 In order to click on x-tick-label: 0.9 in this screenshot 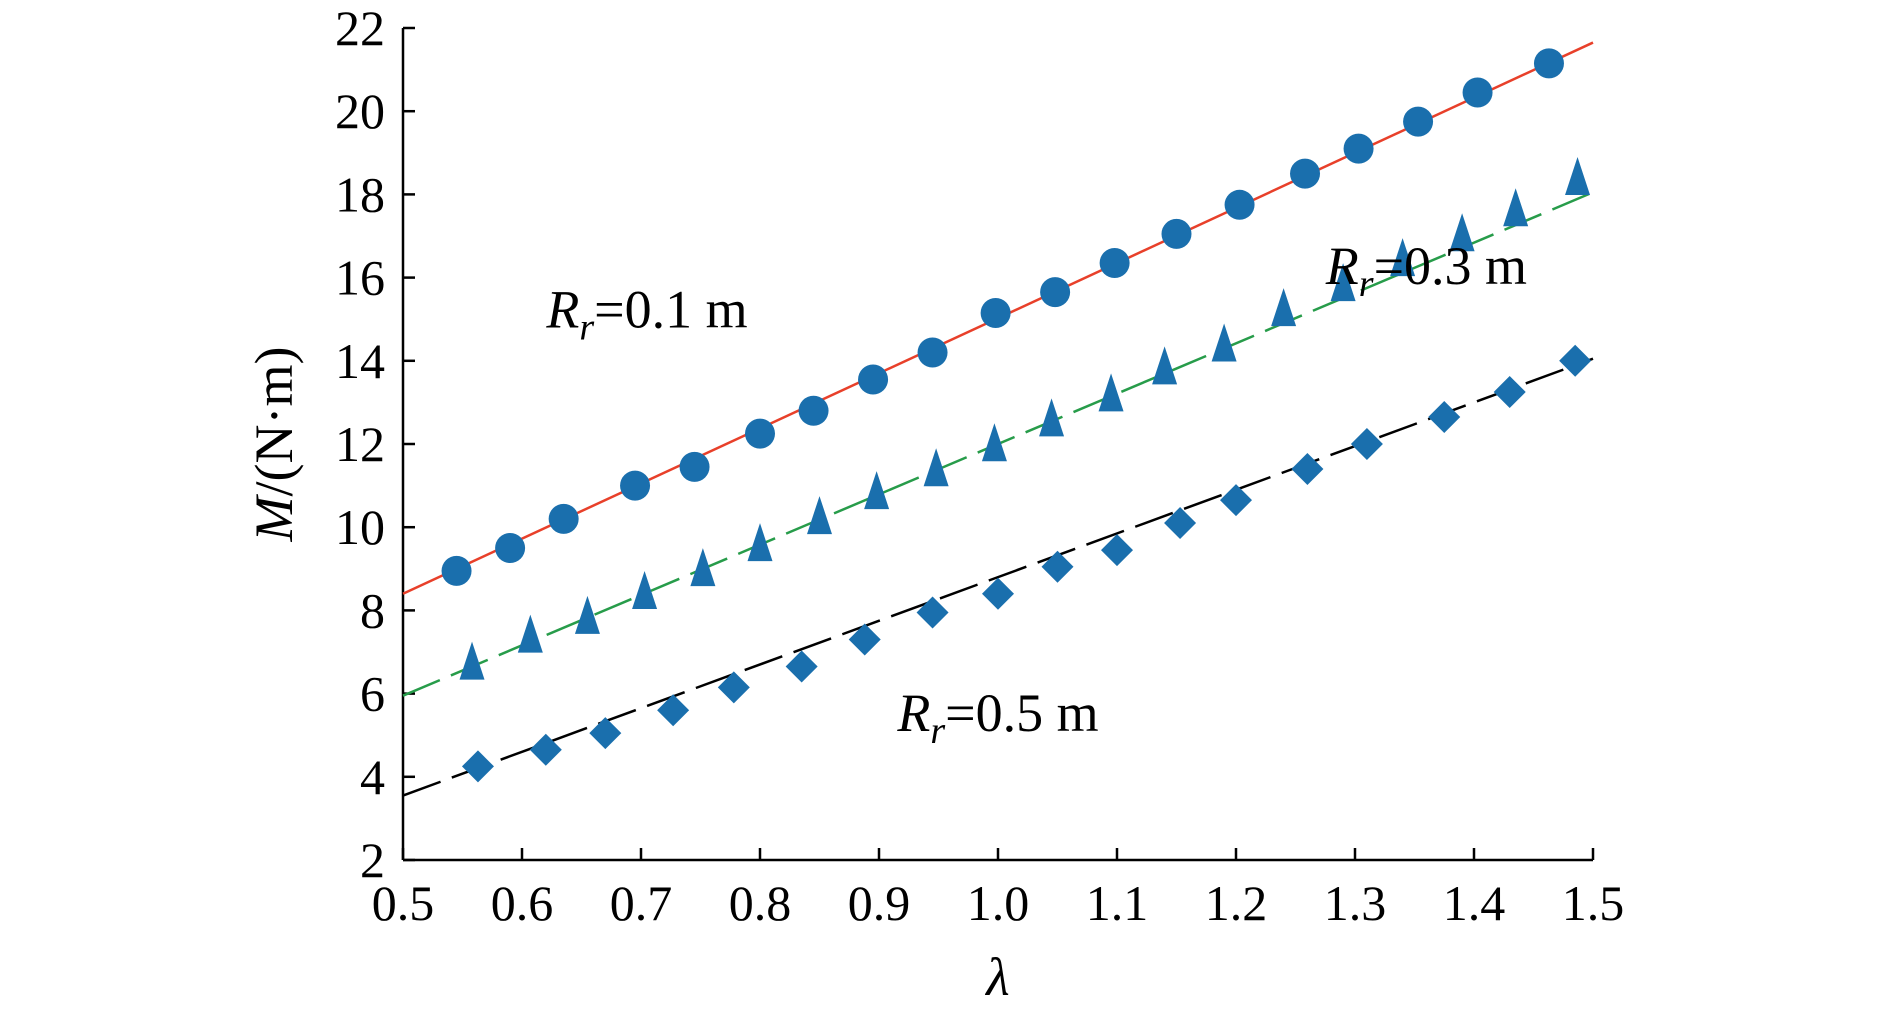, I will do `click(879, 903)`.